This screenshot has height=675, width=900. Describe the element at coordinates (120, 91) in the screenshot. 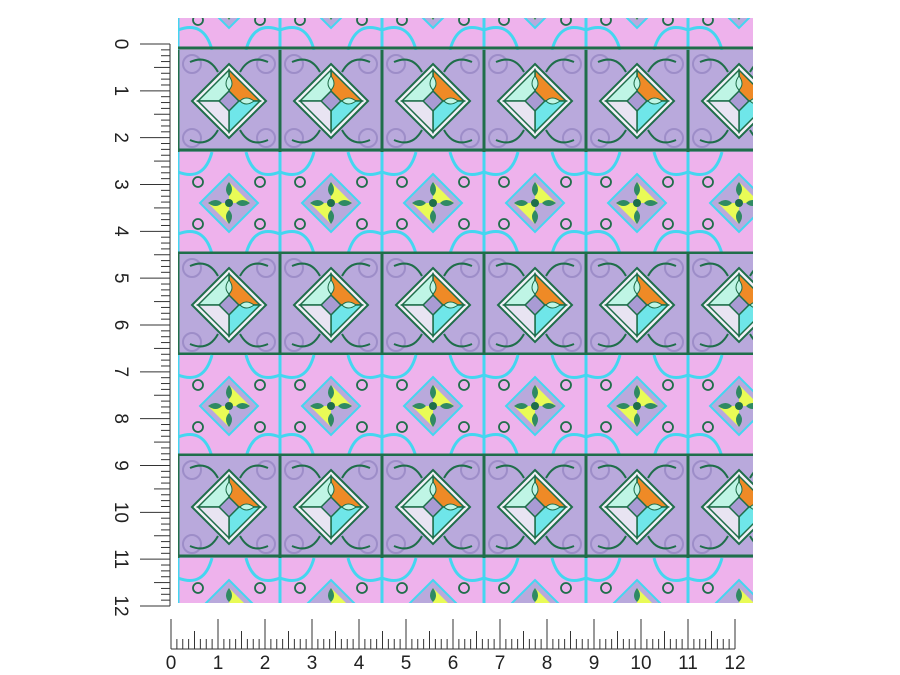

I see `ruler-label-vertical: 1` at that location.